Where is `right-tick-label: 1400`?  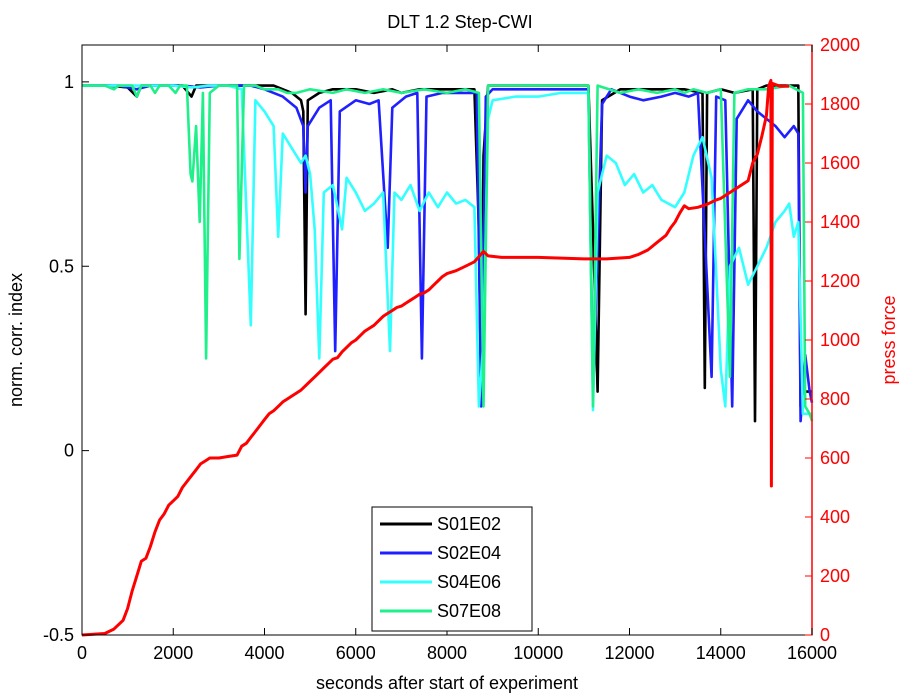
right-tick-label: 1400 is located at coordinates (840, 222).